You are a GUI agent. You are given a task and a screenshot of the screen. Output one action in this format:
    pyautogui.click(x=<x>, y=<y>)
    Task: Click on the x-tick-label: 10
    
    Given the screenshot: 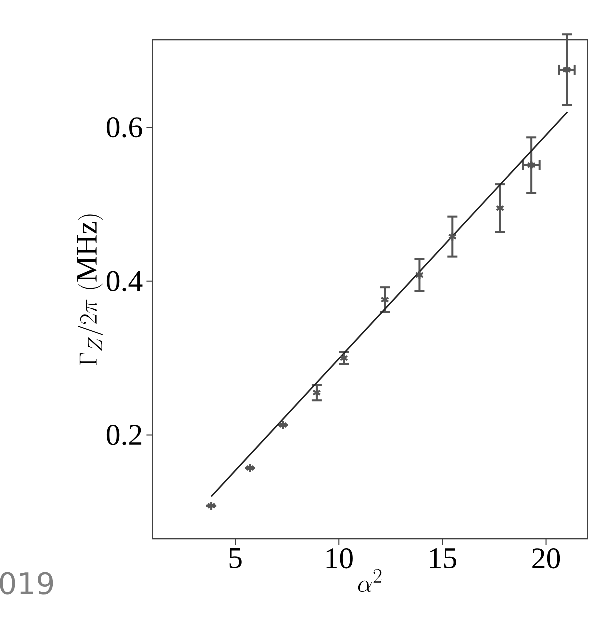 What is the action you would take?
    pyautogui.click(x=339, y=558)
    